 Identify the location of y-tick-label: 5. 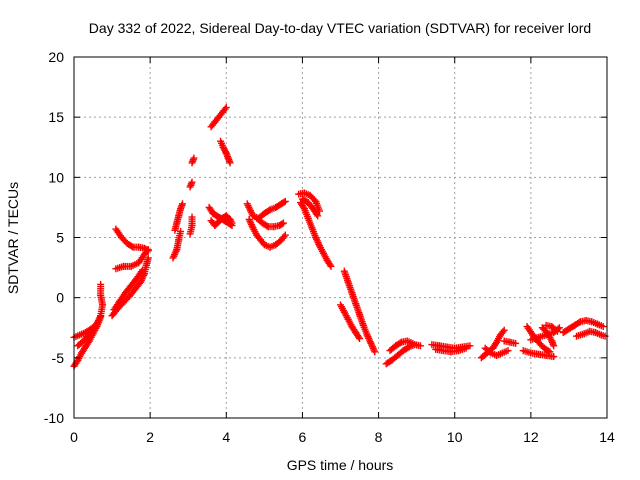
(60, 238).